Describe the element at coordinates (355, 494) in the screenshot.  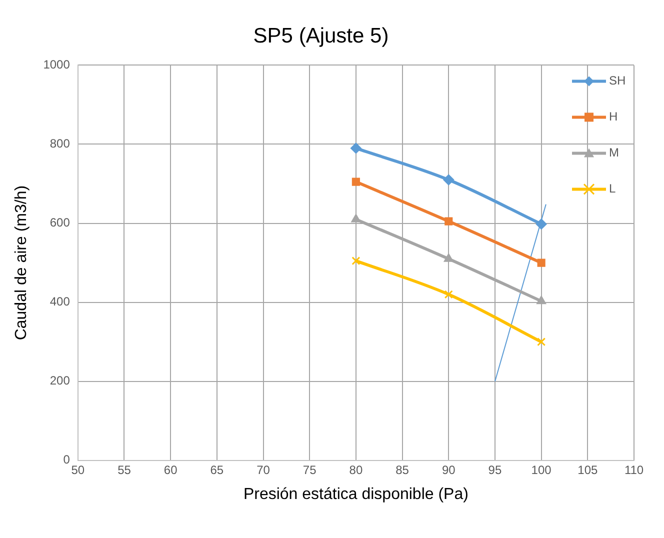
I see `x-axis-title: Presión estática disponible (Pa)` at that location.